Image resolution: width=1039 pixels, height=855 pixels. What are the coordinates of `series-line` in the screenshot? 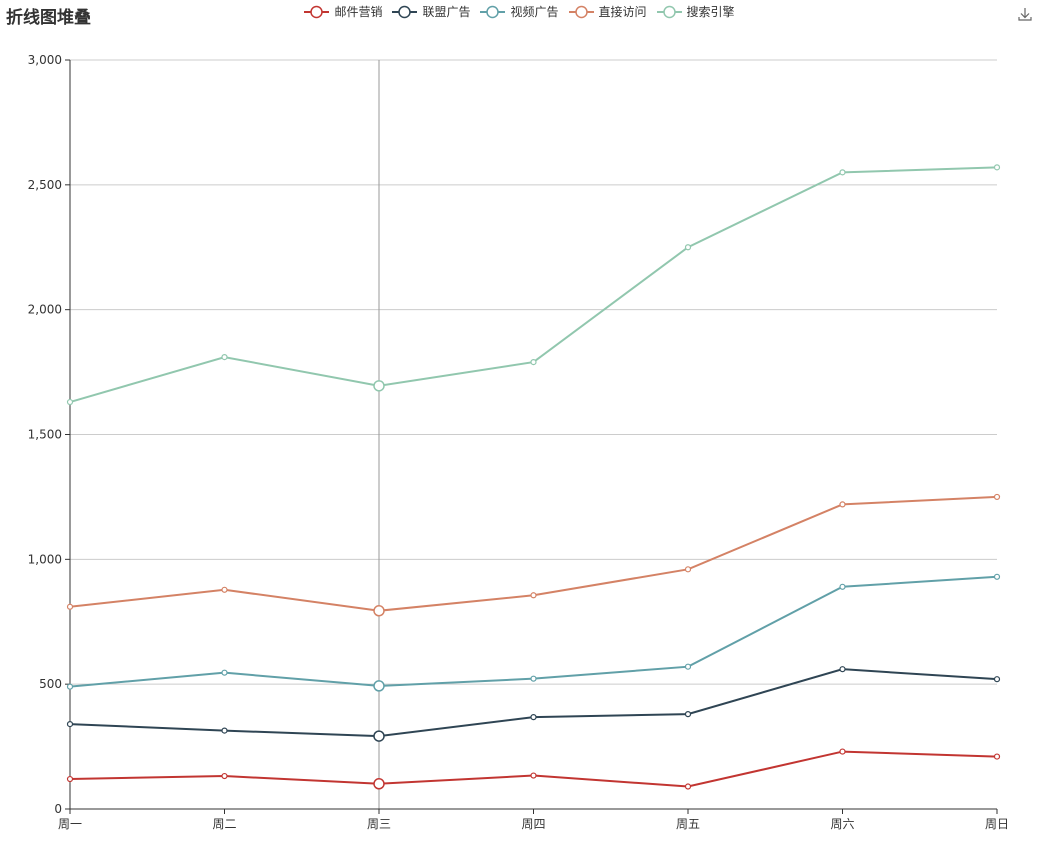 It's located at (533, 769).